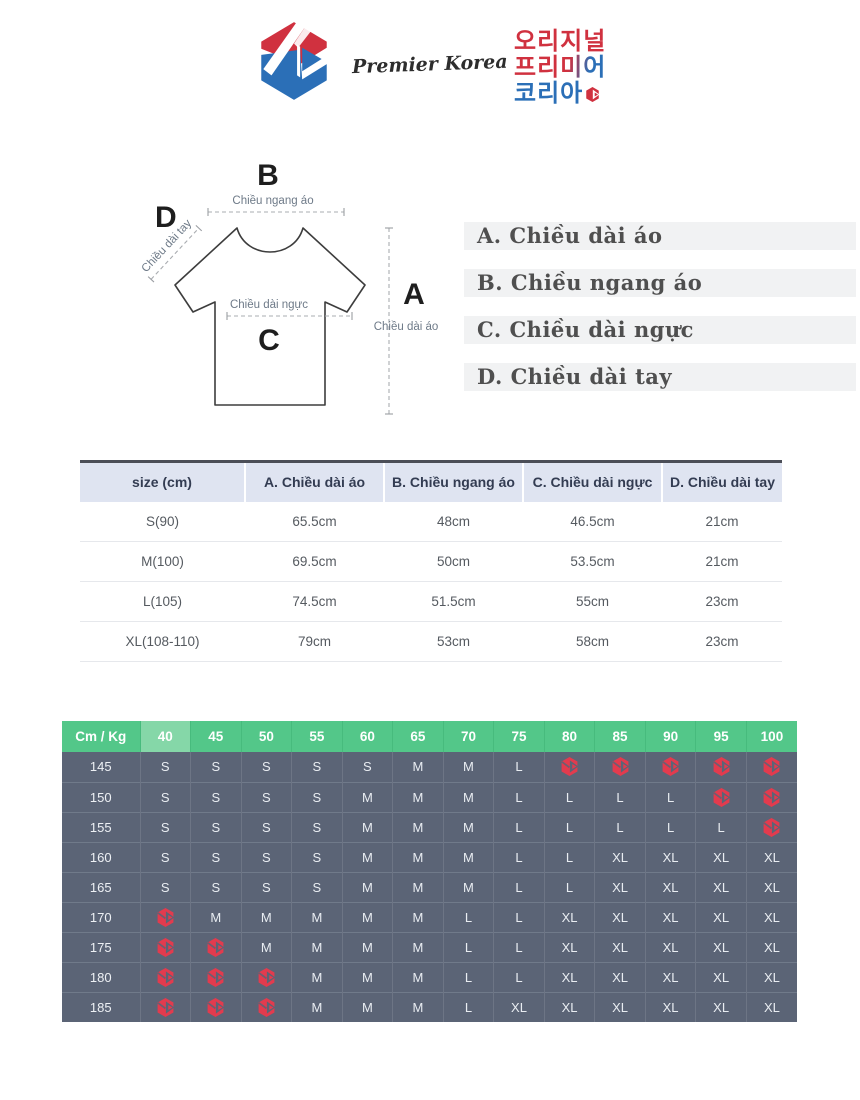  Describe the element at coordinates (162, 601) in the screenshot. I see `size-label-cell: L(105)` at that location.